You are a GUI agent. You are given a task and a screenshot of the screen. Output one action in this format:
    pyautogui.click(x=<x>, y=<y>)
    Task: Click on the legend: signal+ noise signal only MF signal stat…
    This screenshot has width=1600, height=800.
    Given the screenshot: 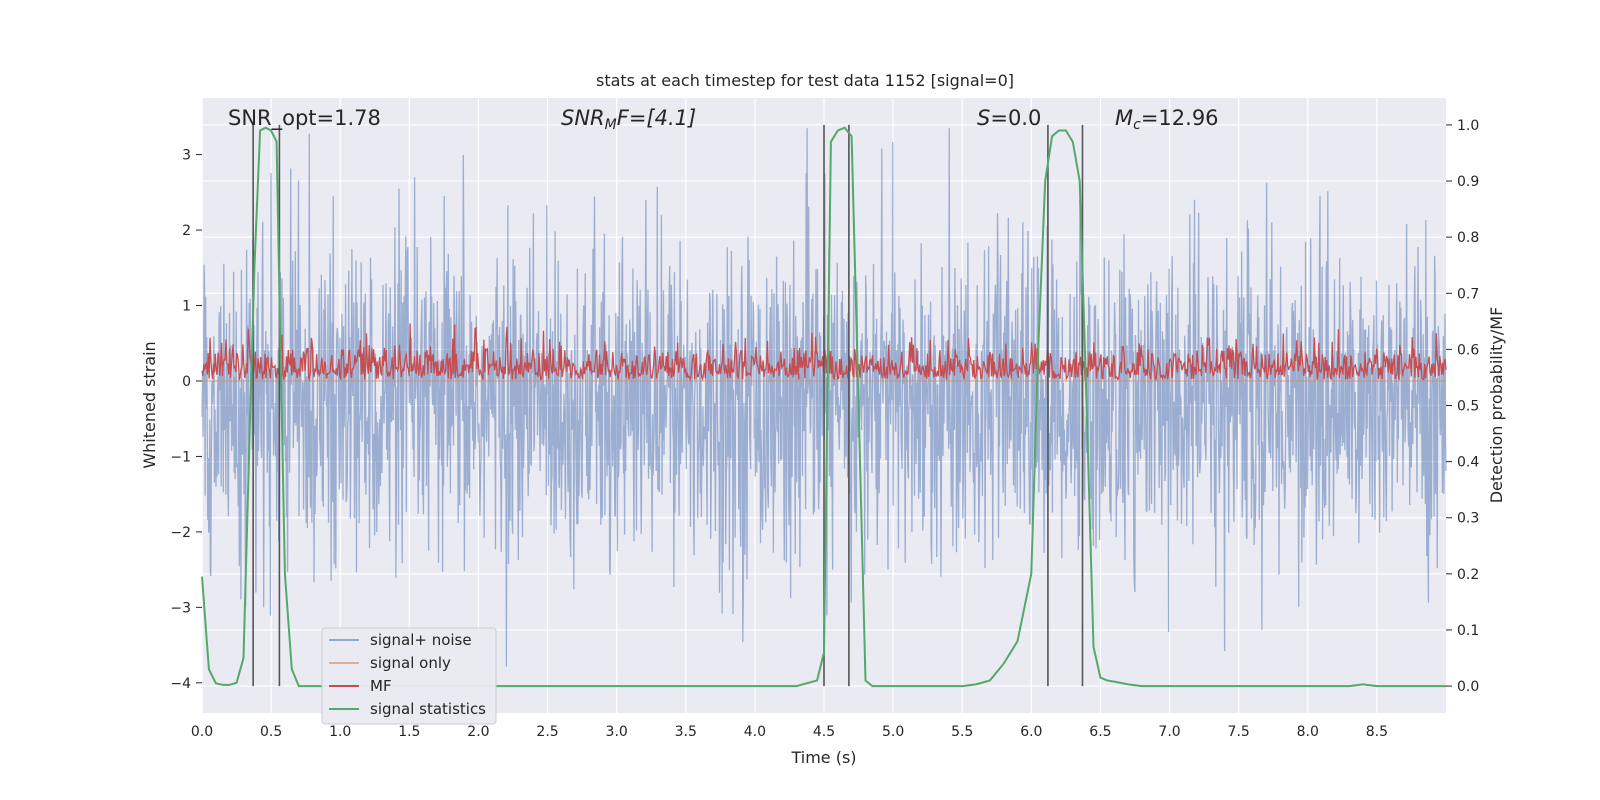 What is the action you would take?
    pyautogui.click(x=409, y=676)
    